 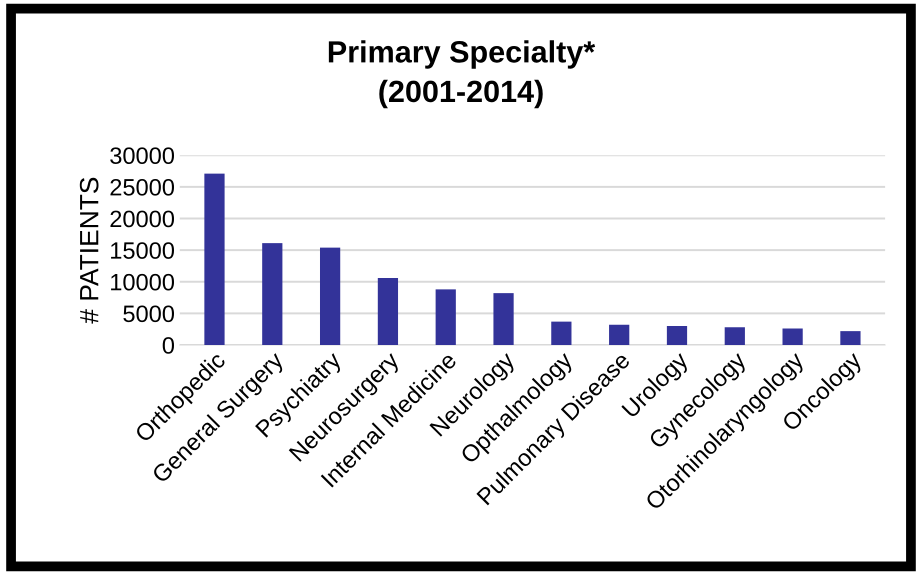 I want to click on y-tick-label: 10000, so click(x=142, y=282).